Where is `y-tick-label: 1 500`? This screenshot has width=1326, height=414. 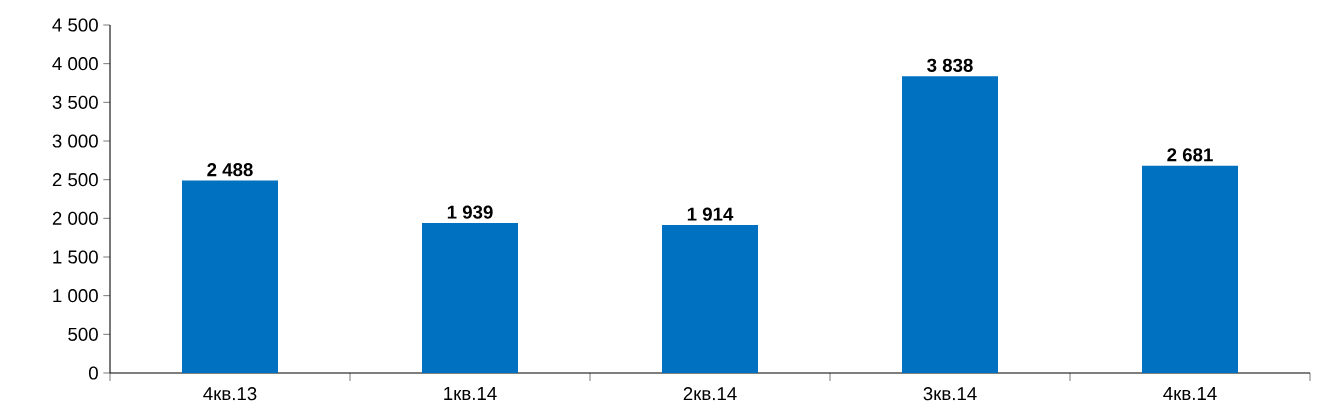
y-tick-label: 1 500 is located at coordinates (75, 257).